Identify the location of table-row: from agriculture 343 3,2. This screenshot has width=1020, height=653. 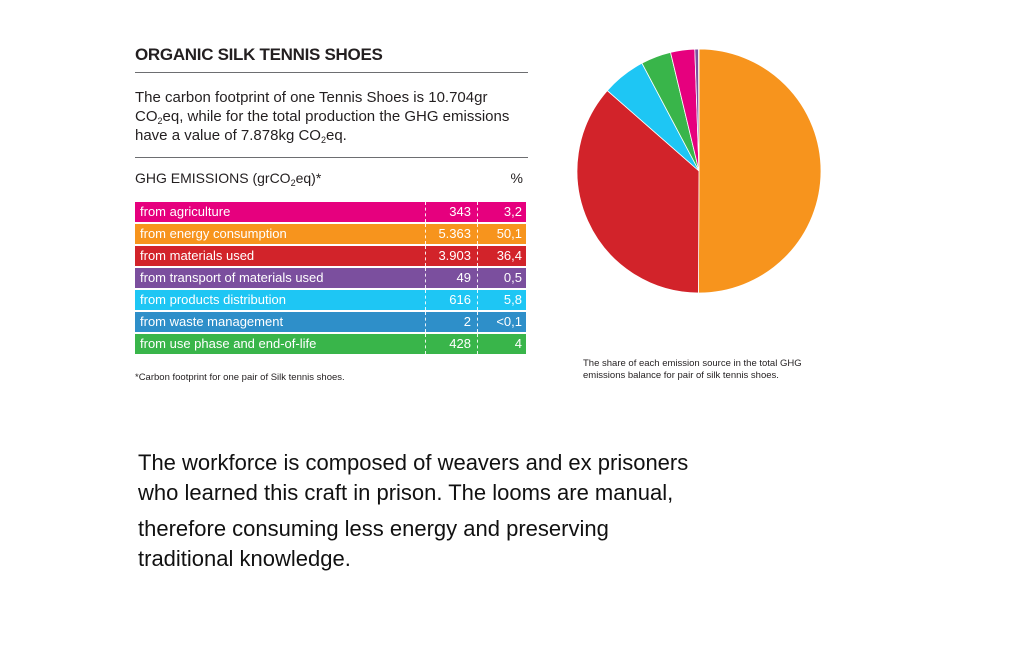
(330, 212).